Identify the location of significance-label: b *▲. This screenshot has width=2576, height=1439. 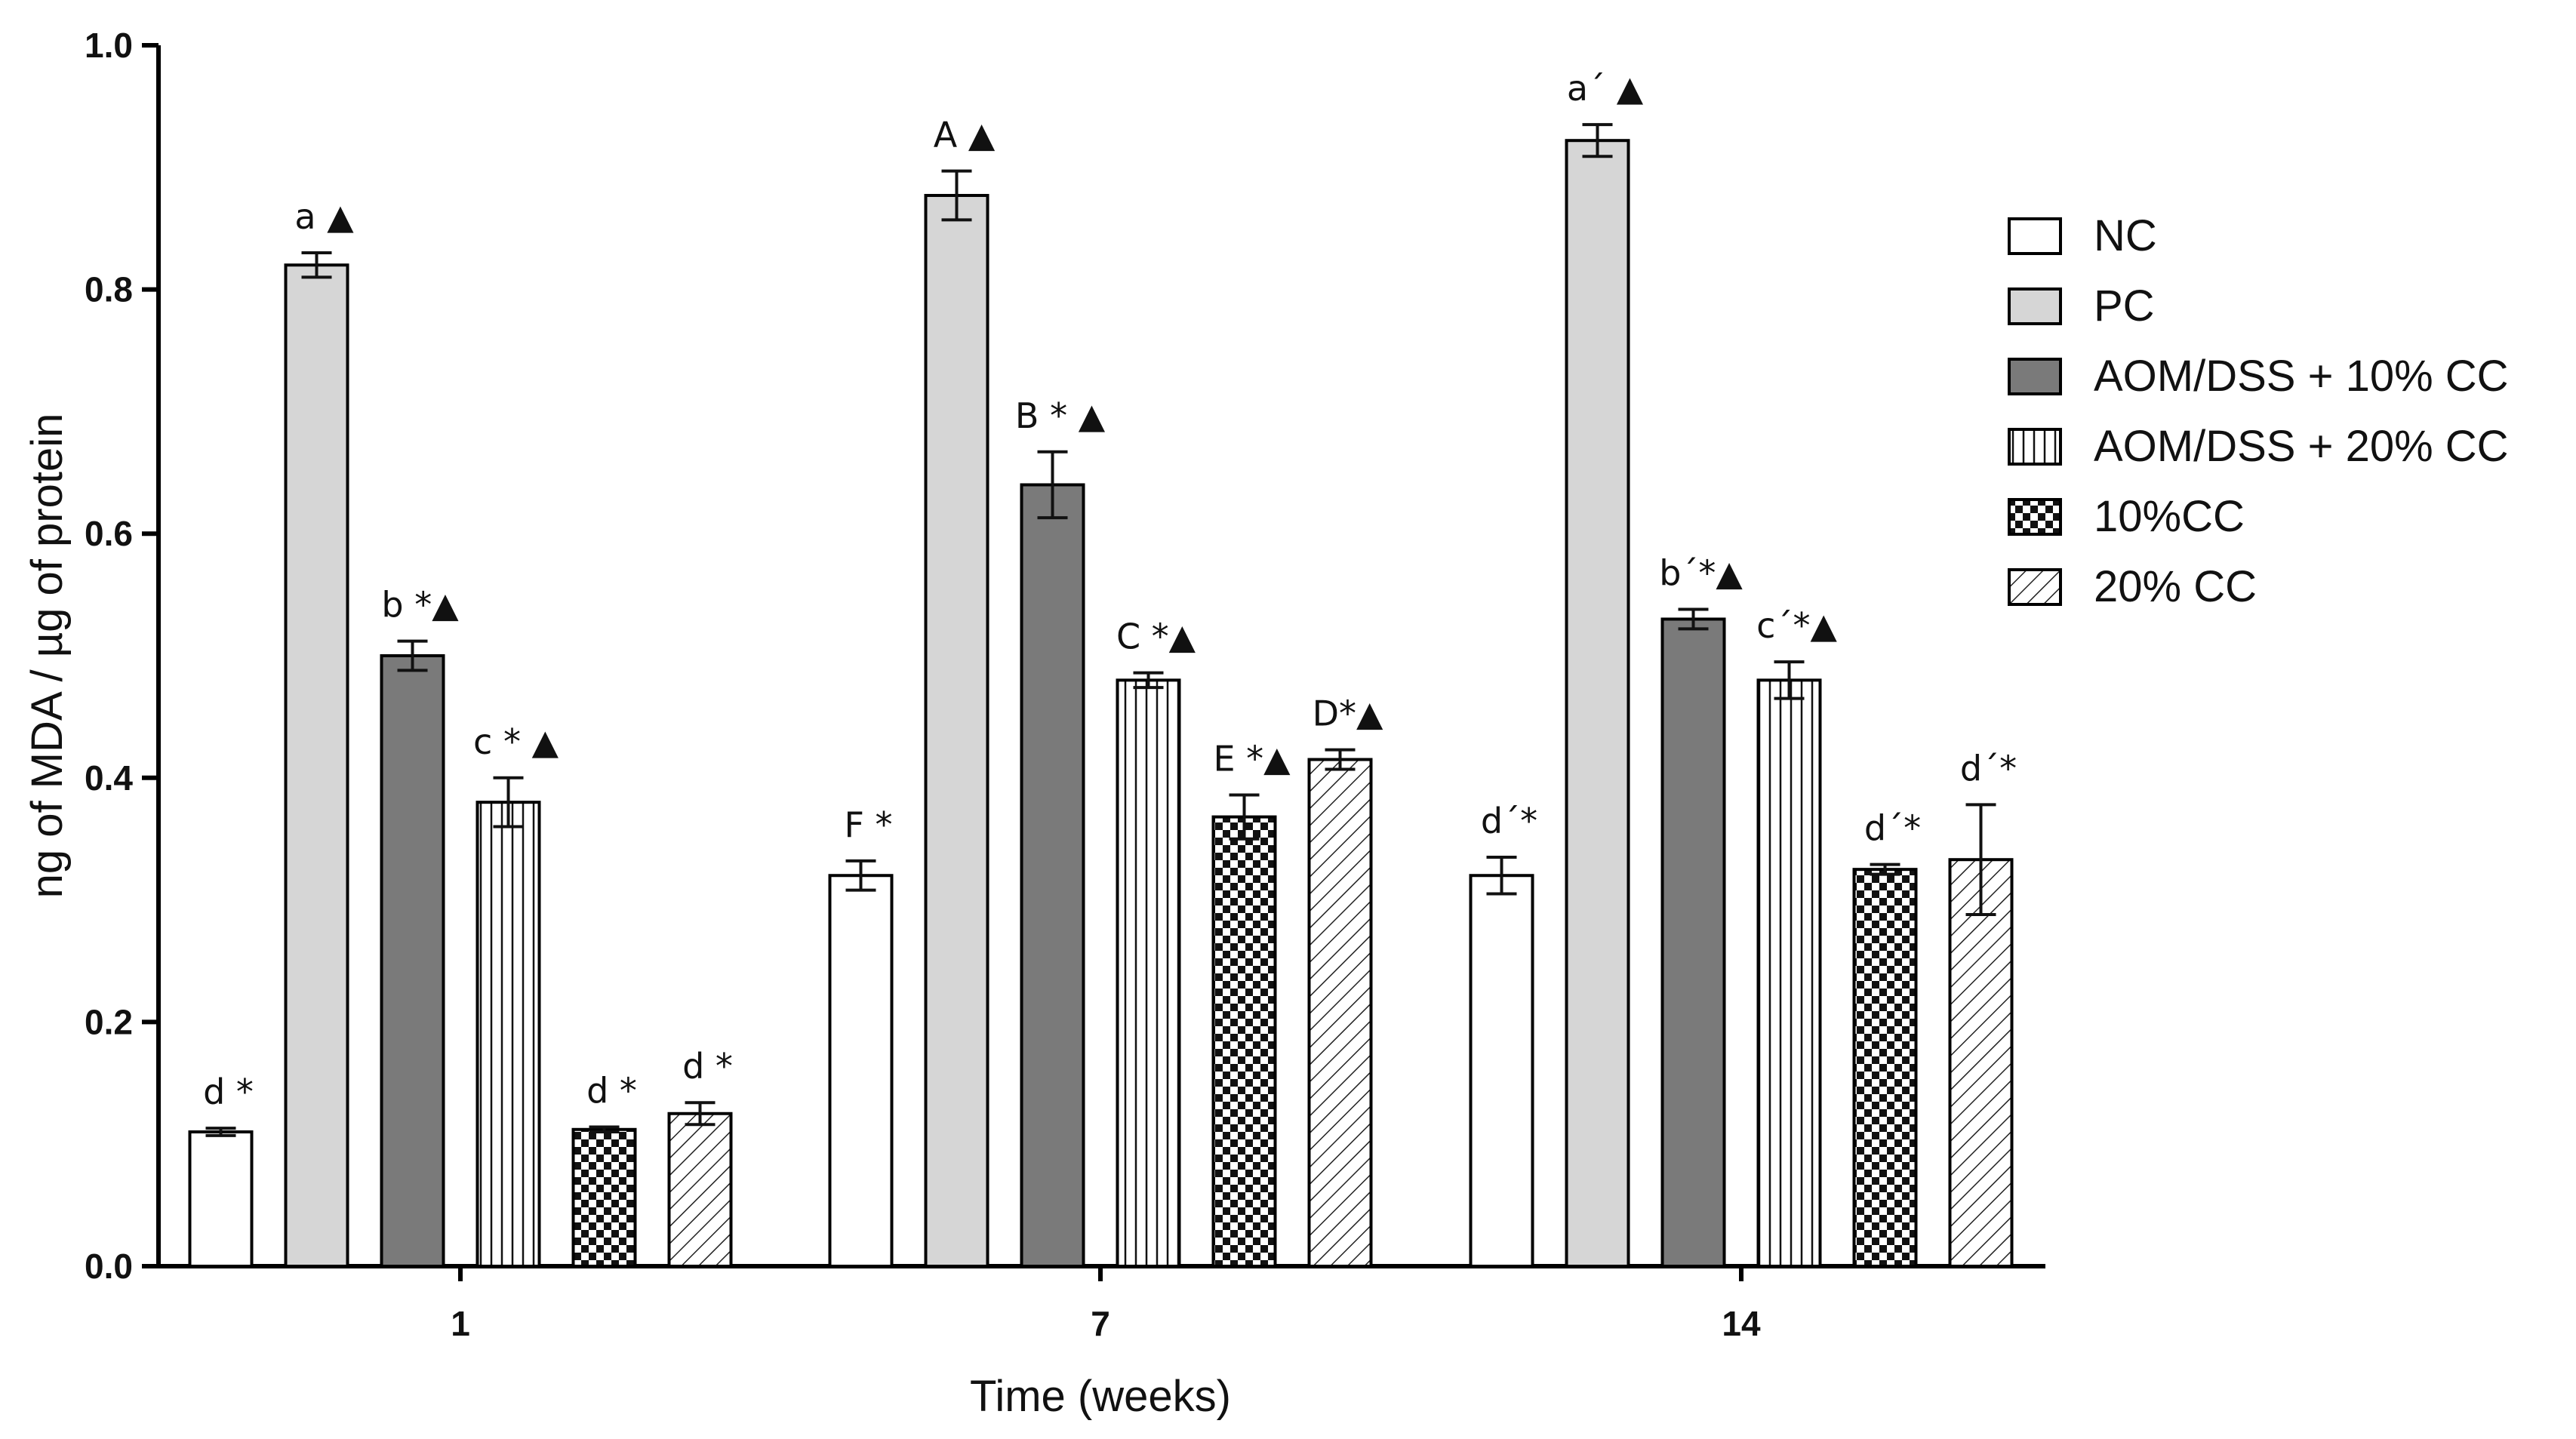
(420, 605).